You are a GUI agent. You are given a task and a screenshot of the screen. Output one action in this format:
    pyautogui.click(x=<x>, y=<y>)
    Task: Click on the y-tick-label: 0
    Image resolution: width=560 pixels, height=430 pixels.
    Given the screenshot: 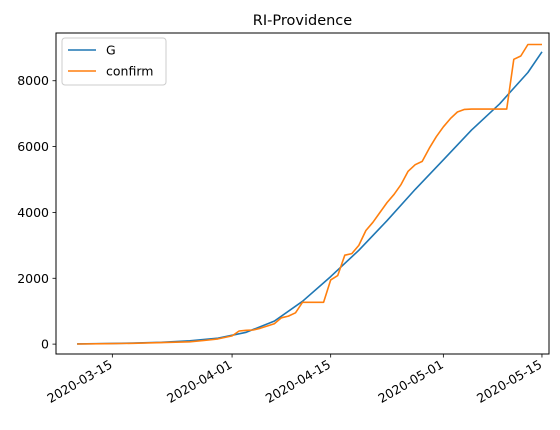 What is the action you would take?
    pyautogui.click(x=45, y=344)
    